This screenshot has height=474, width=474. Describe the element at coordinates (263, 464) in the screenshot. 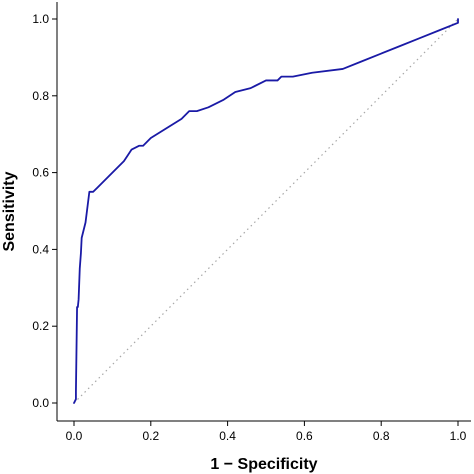

I see `x-axis-title: 1 − Specificity` at that location.